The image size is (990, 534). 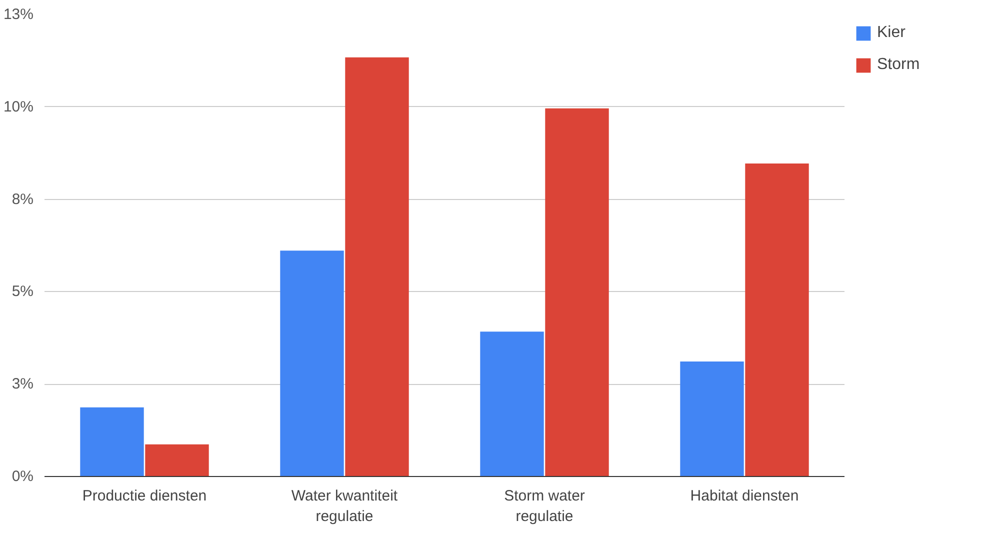 What do you see at coordinates (23, 384) in the screenshot?
I see `y-tick-label: 3%` at bounding box center [23, 384].